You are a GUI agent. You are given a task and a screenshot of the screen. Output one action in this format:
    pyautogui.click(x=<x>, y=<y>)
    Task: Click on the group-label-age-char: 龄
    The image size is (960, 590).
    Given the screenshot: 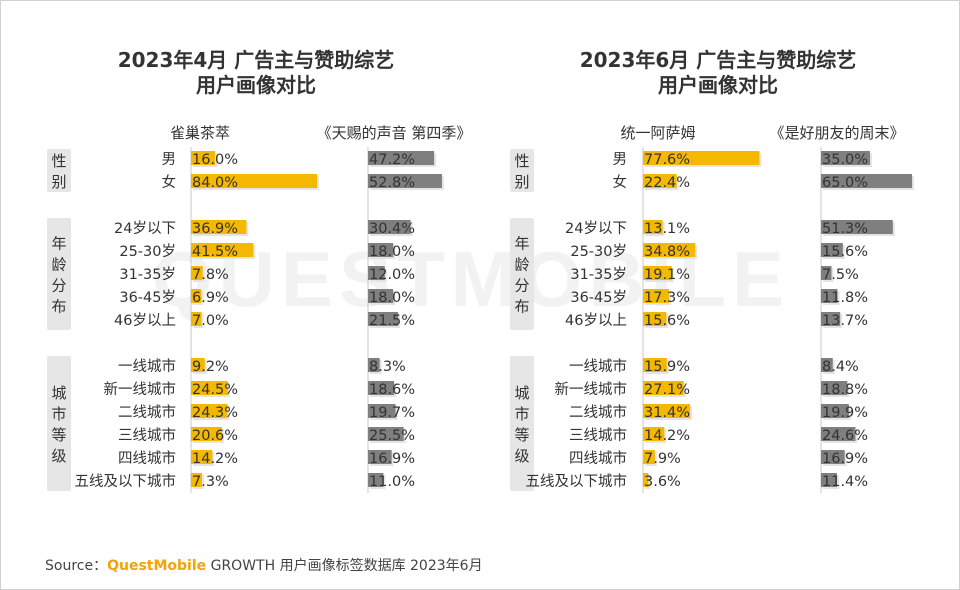 What is the action you would take?
    pyautogui.click(x=58, y=265)
    